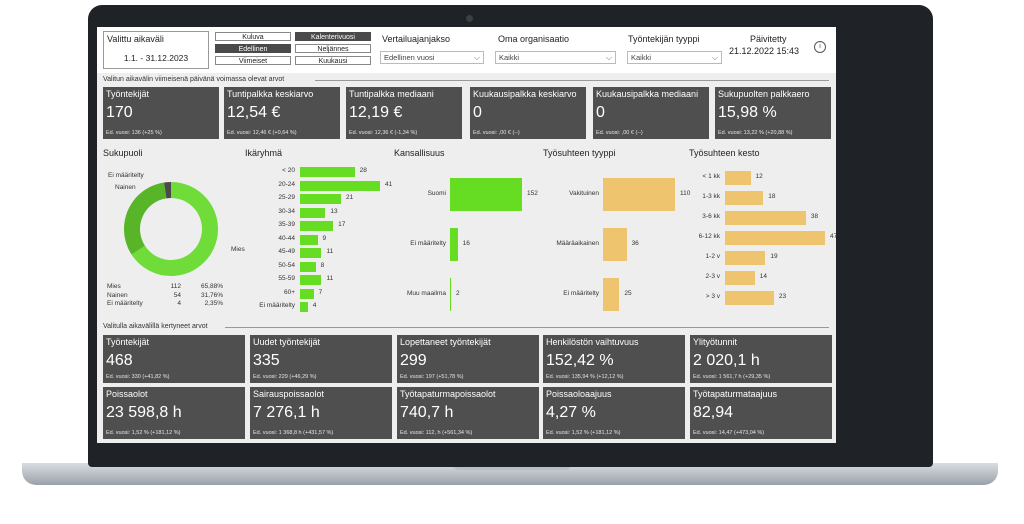 This screenshot has height=524, width=1024. Describe the element at coordinates (532, 193) in the screenshot. I see `bar-value-label: 152` at that location.